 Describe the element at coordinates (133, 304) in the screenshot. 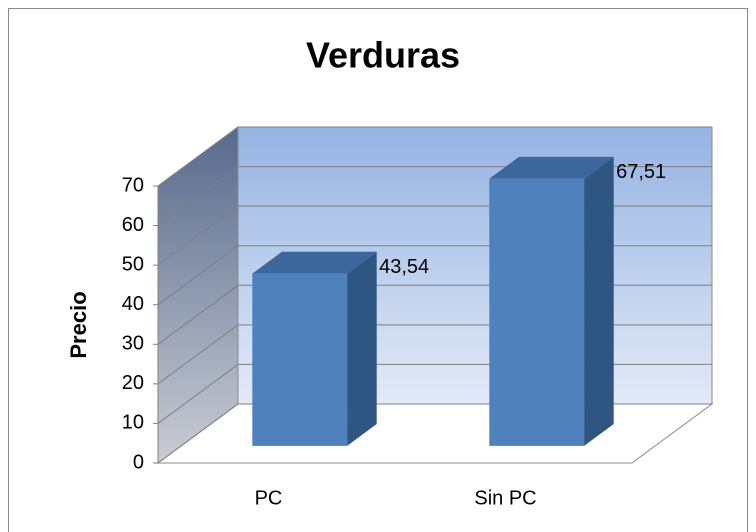

I see `y-tick-label: 40` at that location.